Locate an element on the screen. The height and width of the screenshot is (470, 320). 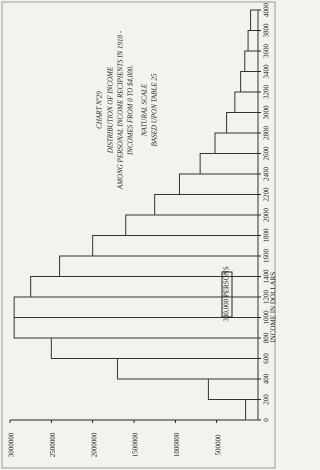
annotation: 300,000 PERSONS is located at coordinates (227, 293).